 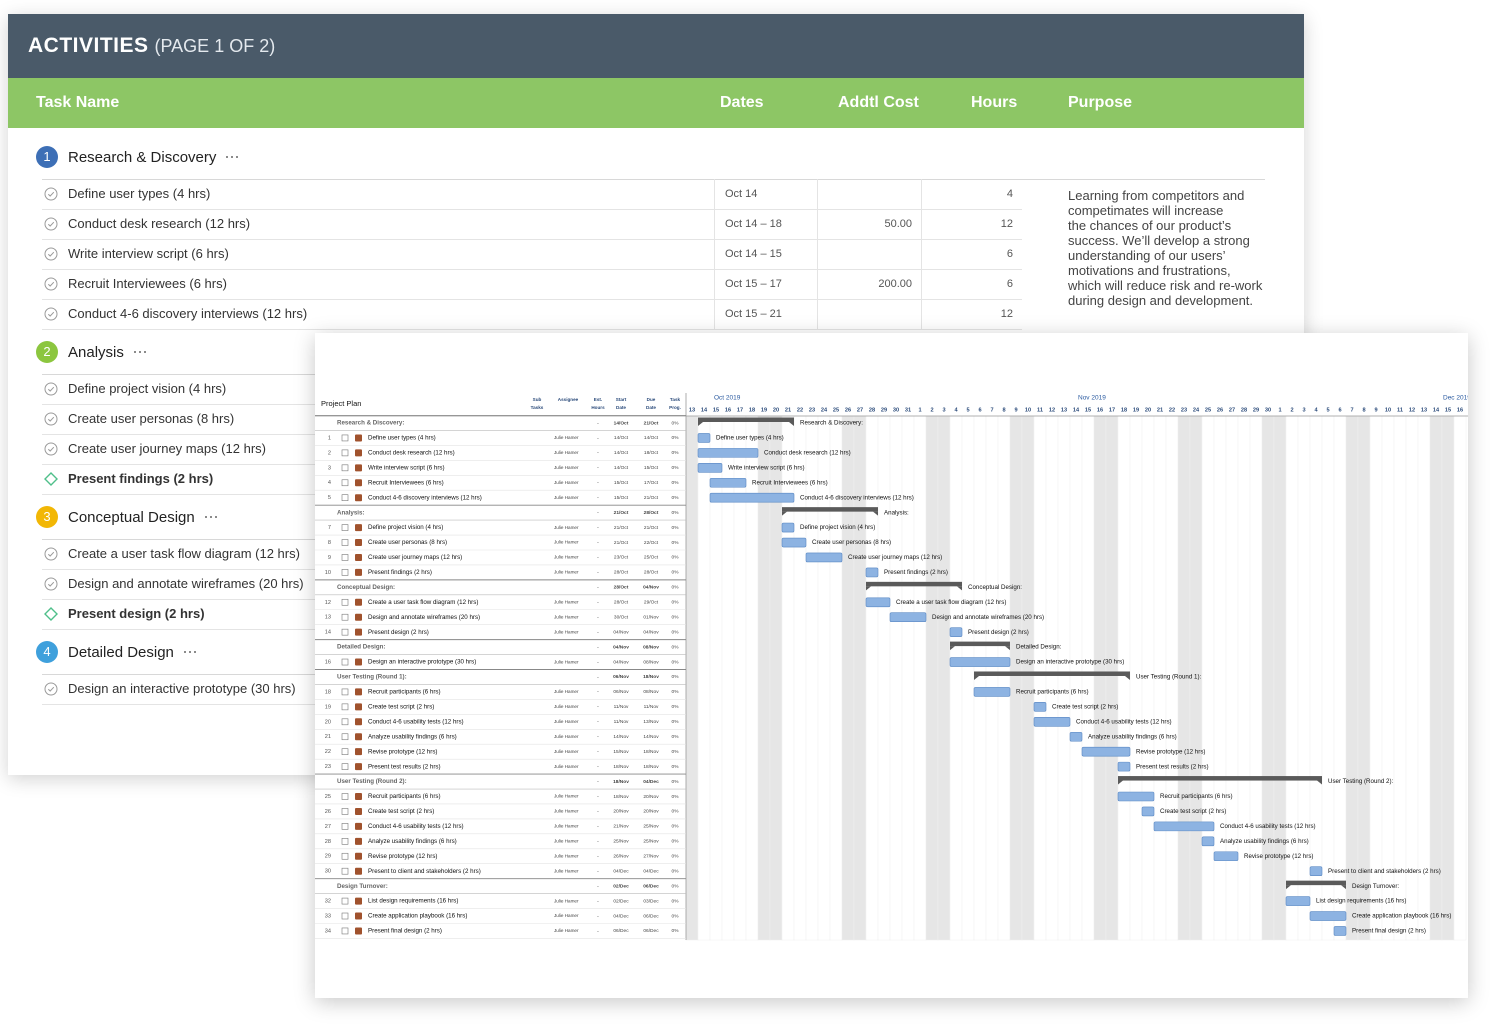 What do you see at coordinates (621, 528) in the screenshot?
I see `start-date: 21/Oct` at bounding box center [621, 528].